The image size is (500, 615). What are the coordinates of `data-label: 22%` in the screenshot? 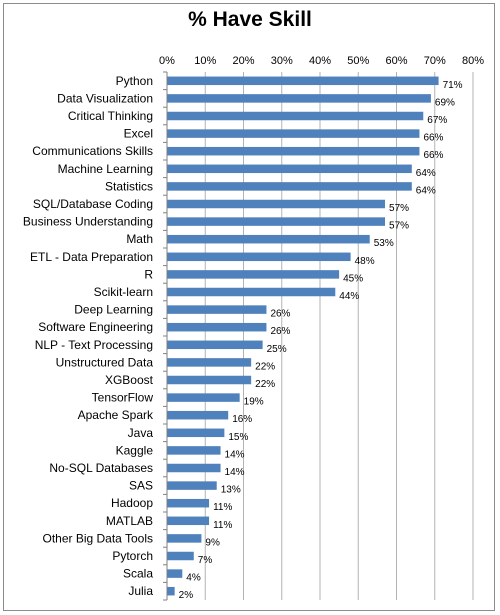 It's located at (265, 366).